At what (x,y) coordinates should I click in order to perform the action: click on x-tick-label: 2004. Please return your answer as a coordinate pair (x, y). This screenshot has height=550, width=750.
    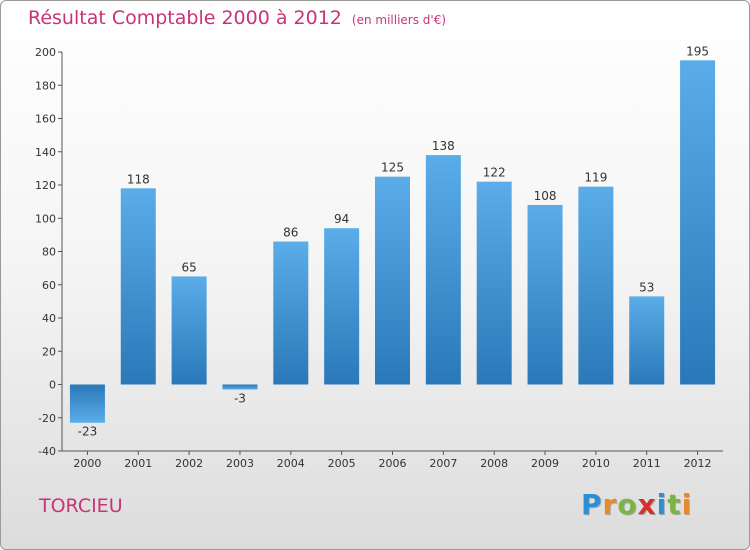
    Looking at the image, I should click on (291, 463).